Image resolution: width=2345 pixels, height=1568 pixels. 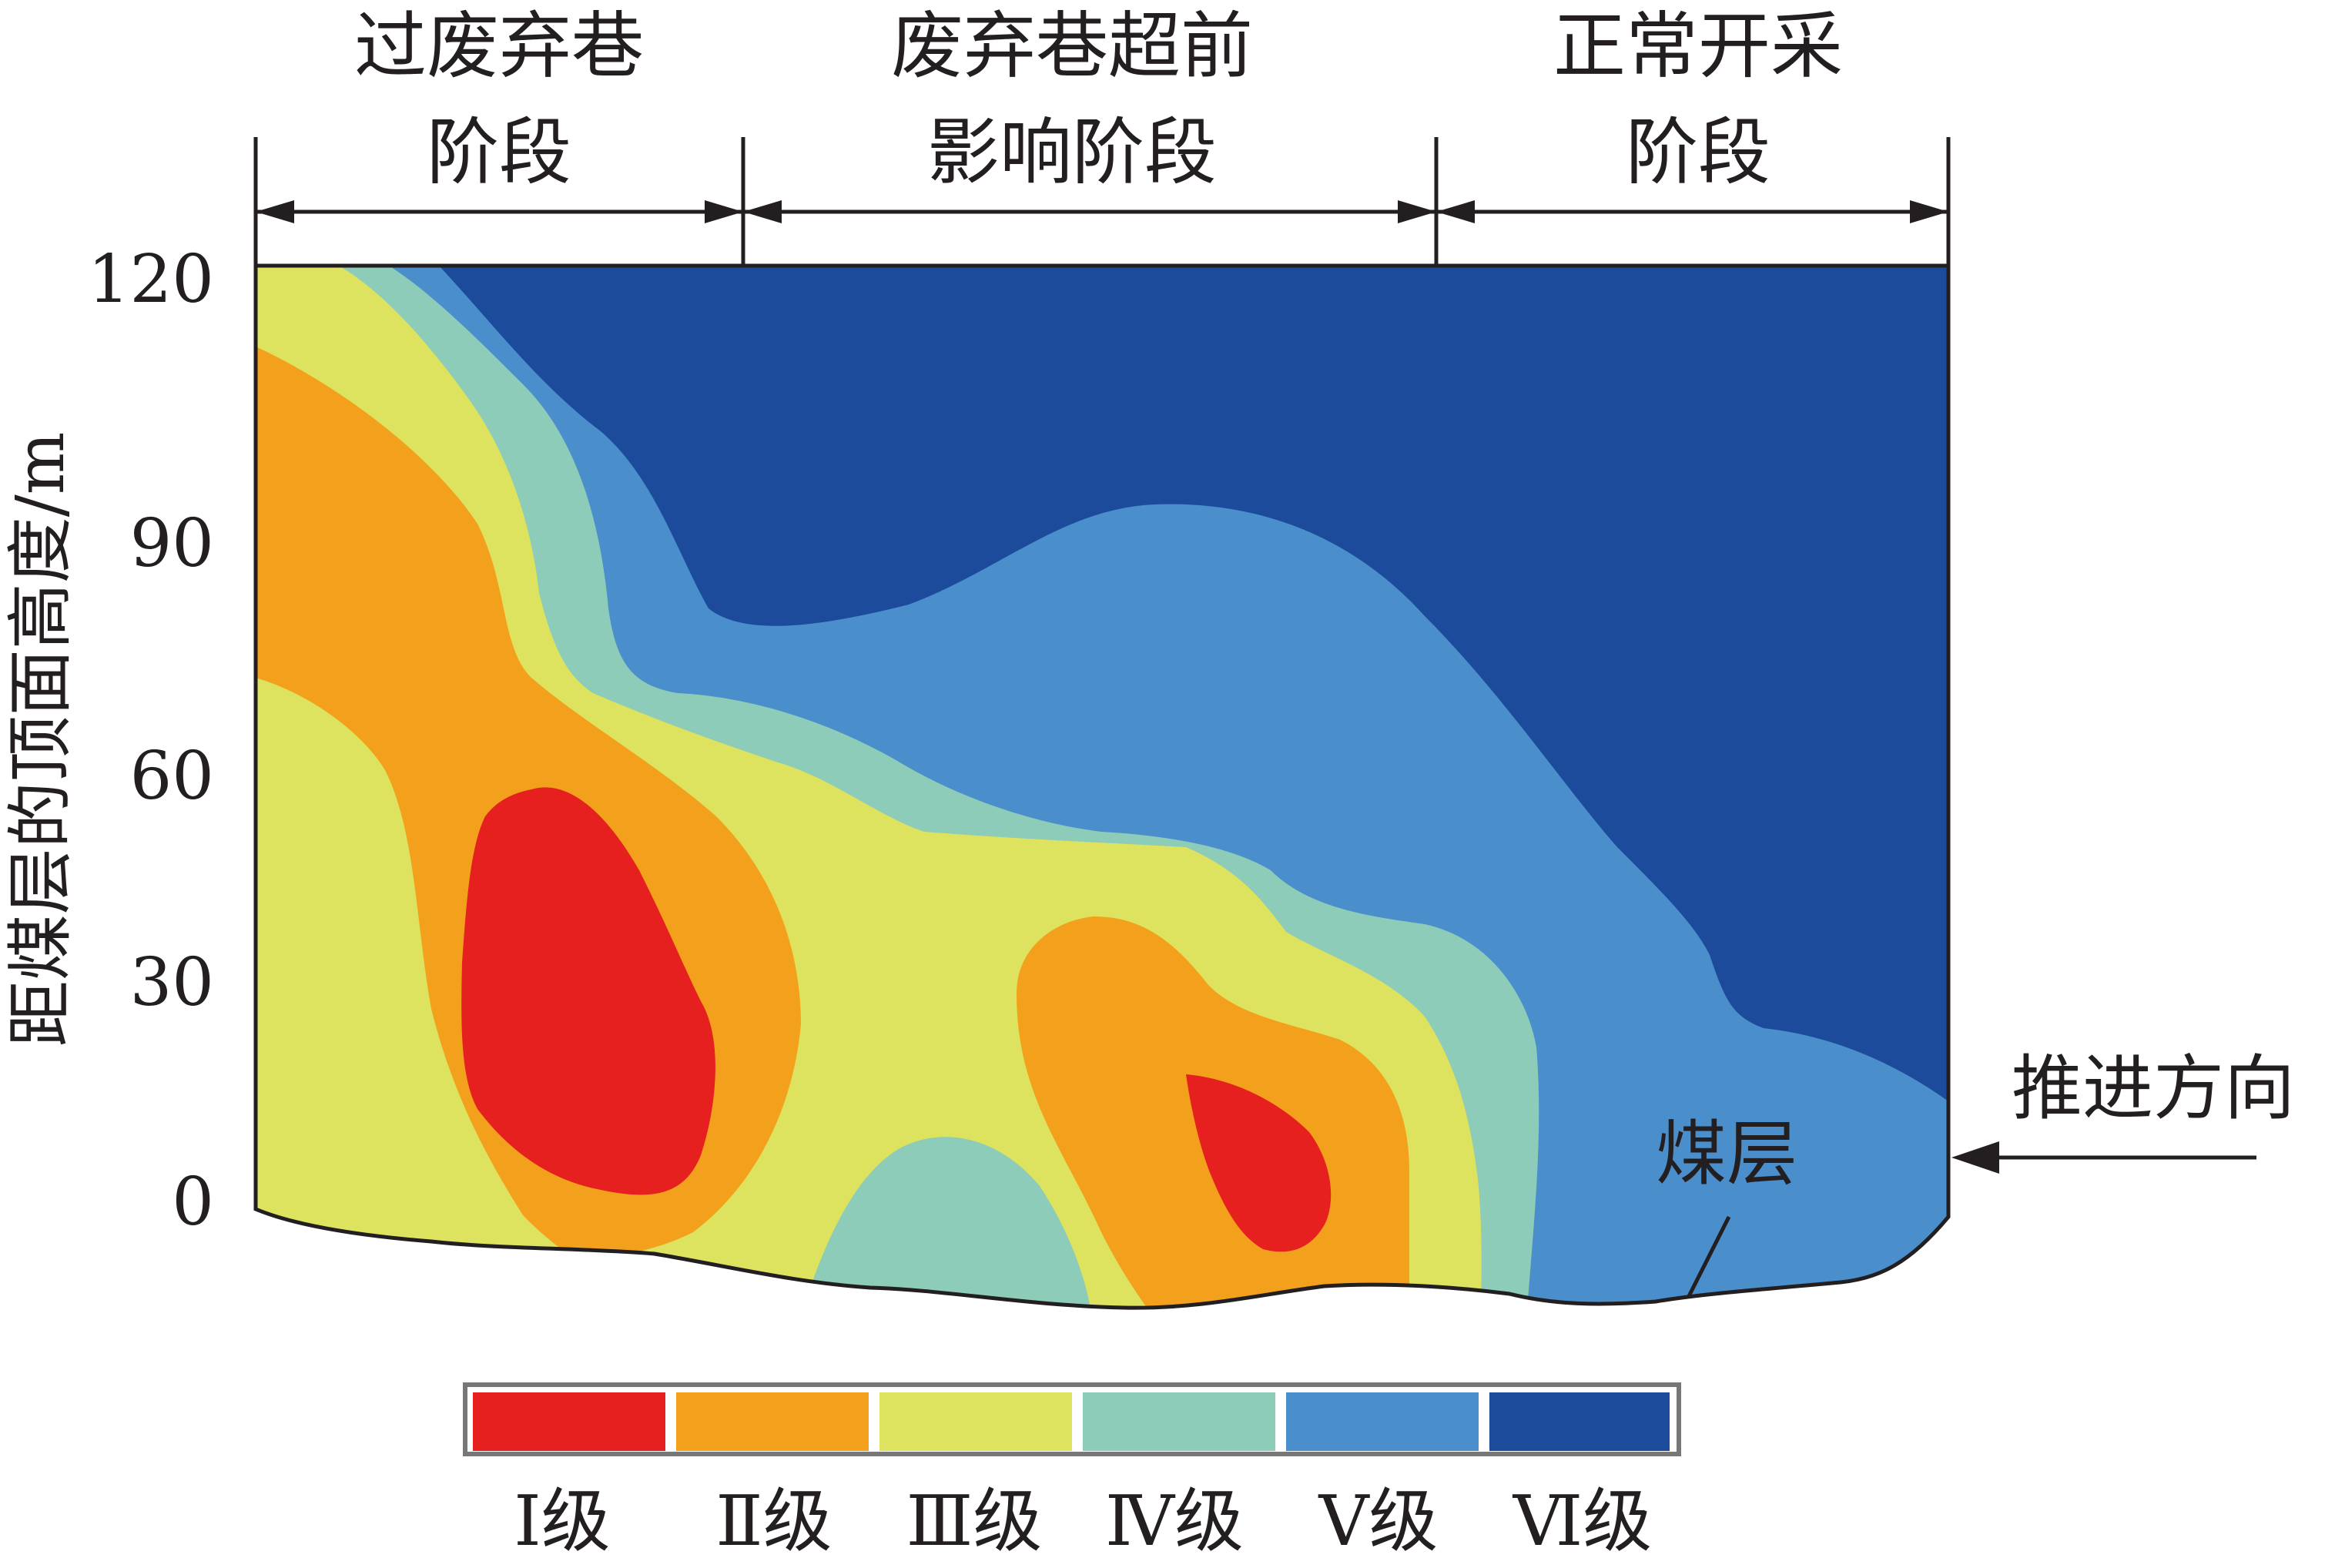 What do you see at coordinates (172, 983) in the screenshot?
I see `y-tick-30: 30` at bounding box center [172, 983].